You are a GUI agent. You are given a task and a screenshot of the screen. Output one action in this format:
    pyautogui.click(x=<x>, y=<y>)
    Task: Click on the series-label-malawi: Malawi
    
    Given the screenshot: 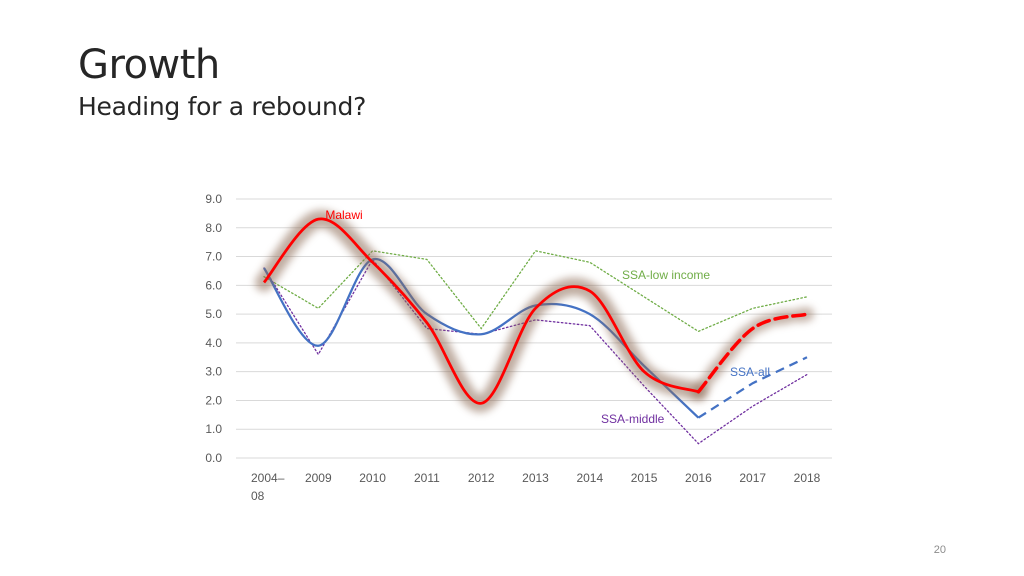 What is the action you would take?
    pyautogui.click(x=343, y=215)
    